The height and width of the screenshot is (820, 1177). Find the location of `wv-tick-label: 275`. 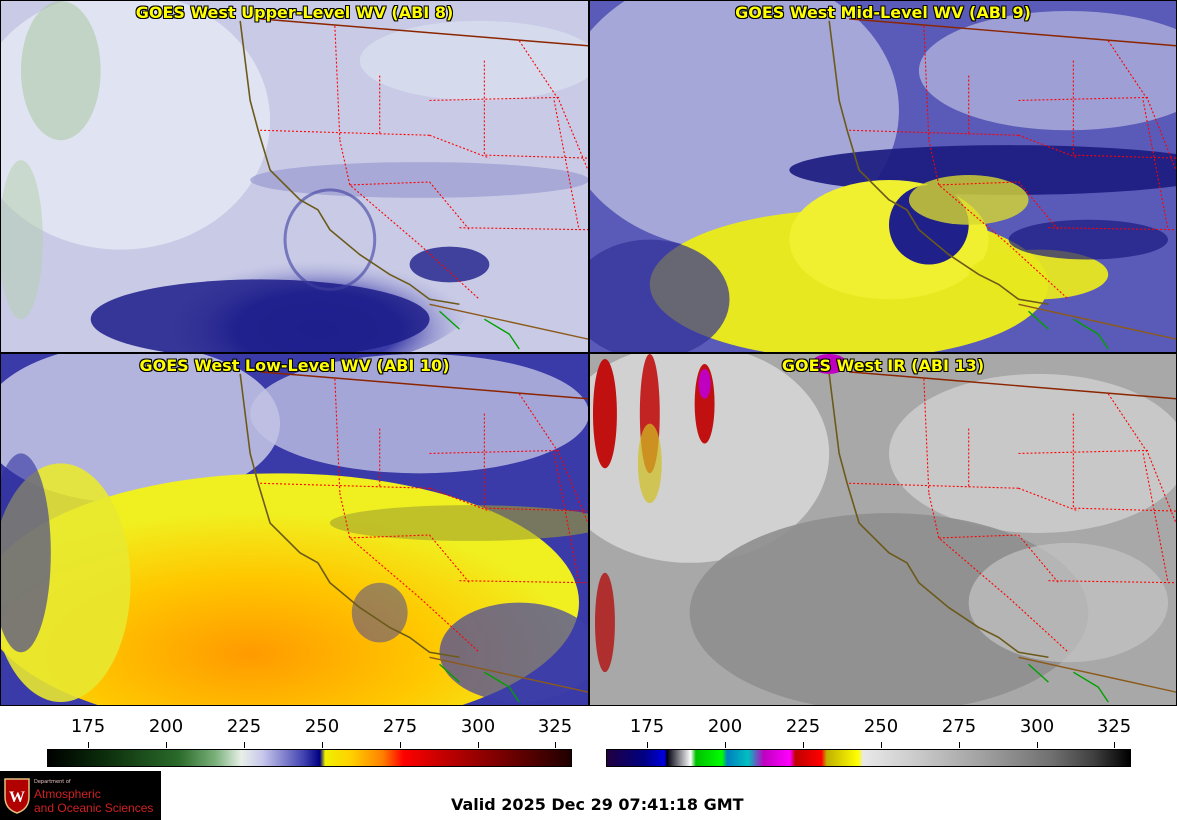

wv-tick-label: 275 is located at coordinates (400, 726).